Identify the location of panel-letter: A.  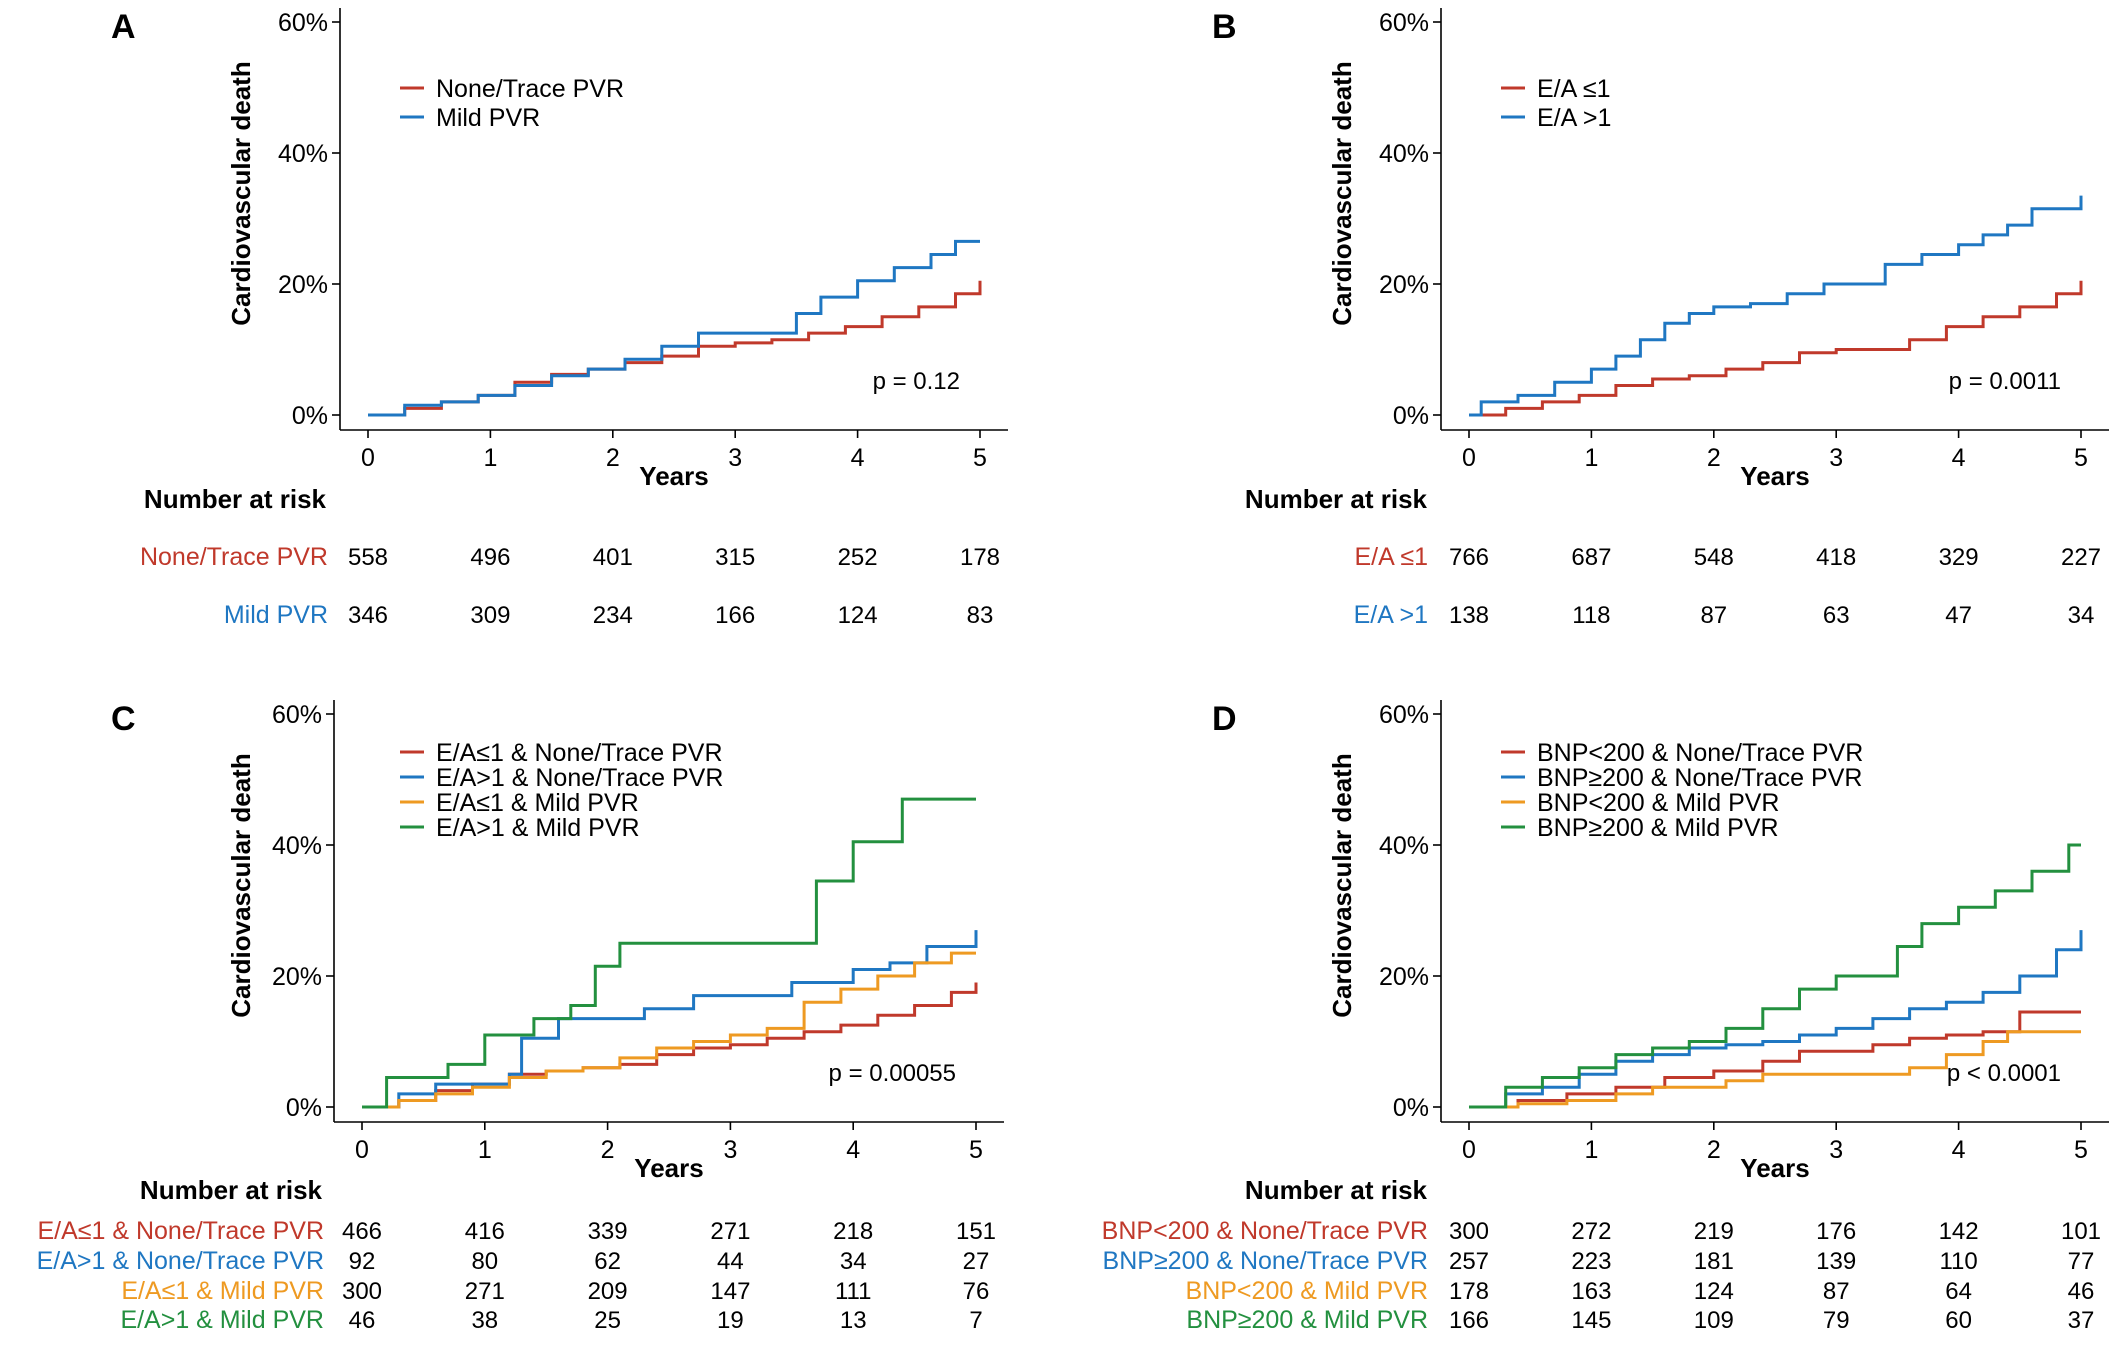
(123, 27).